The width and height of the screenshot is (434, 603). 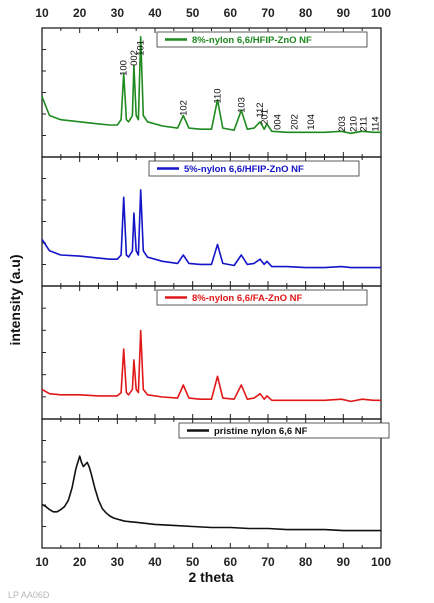 What do you see at coordinates (268, 13) in the screenshot?
I see `top-tick-label: 70` at bounding box center [268, 13].